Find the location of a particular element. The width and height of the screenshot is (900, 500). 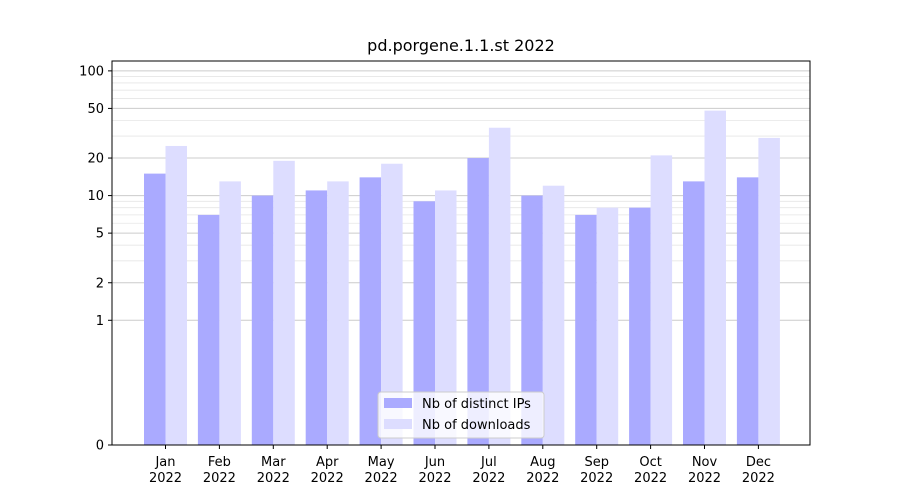

y-tick-label: 0 is located at coordinates (100, 446).